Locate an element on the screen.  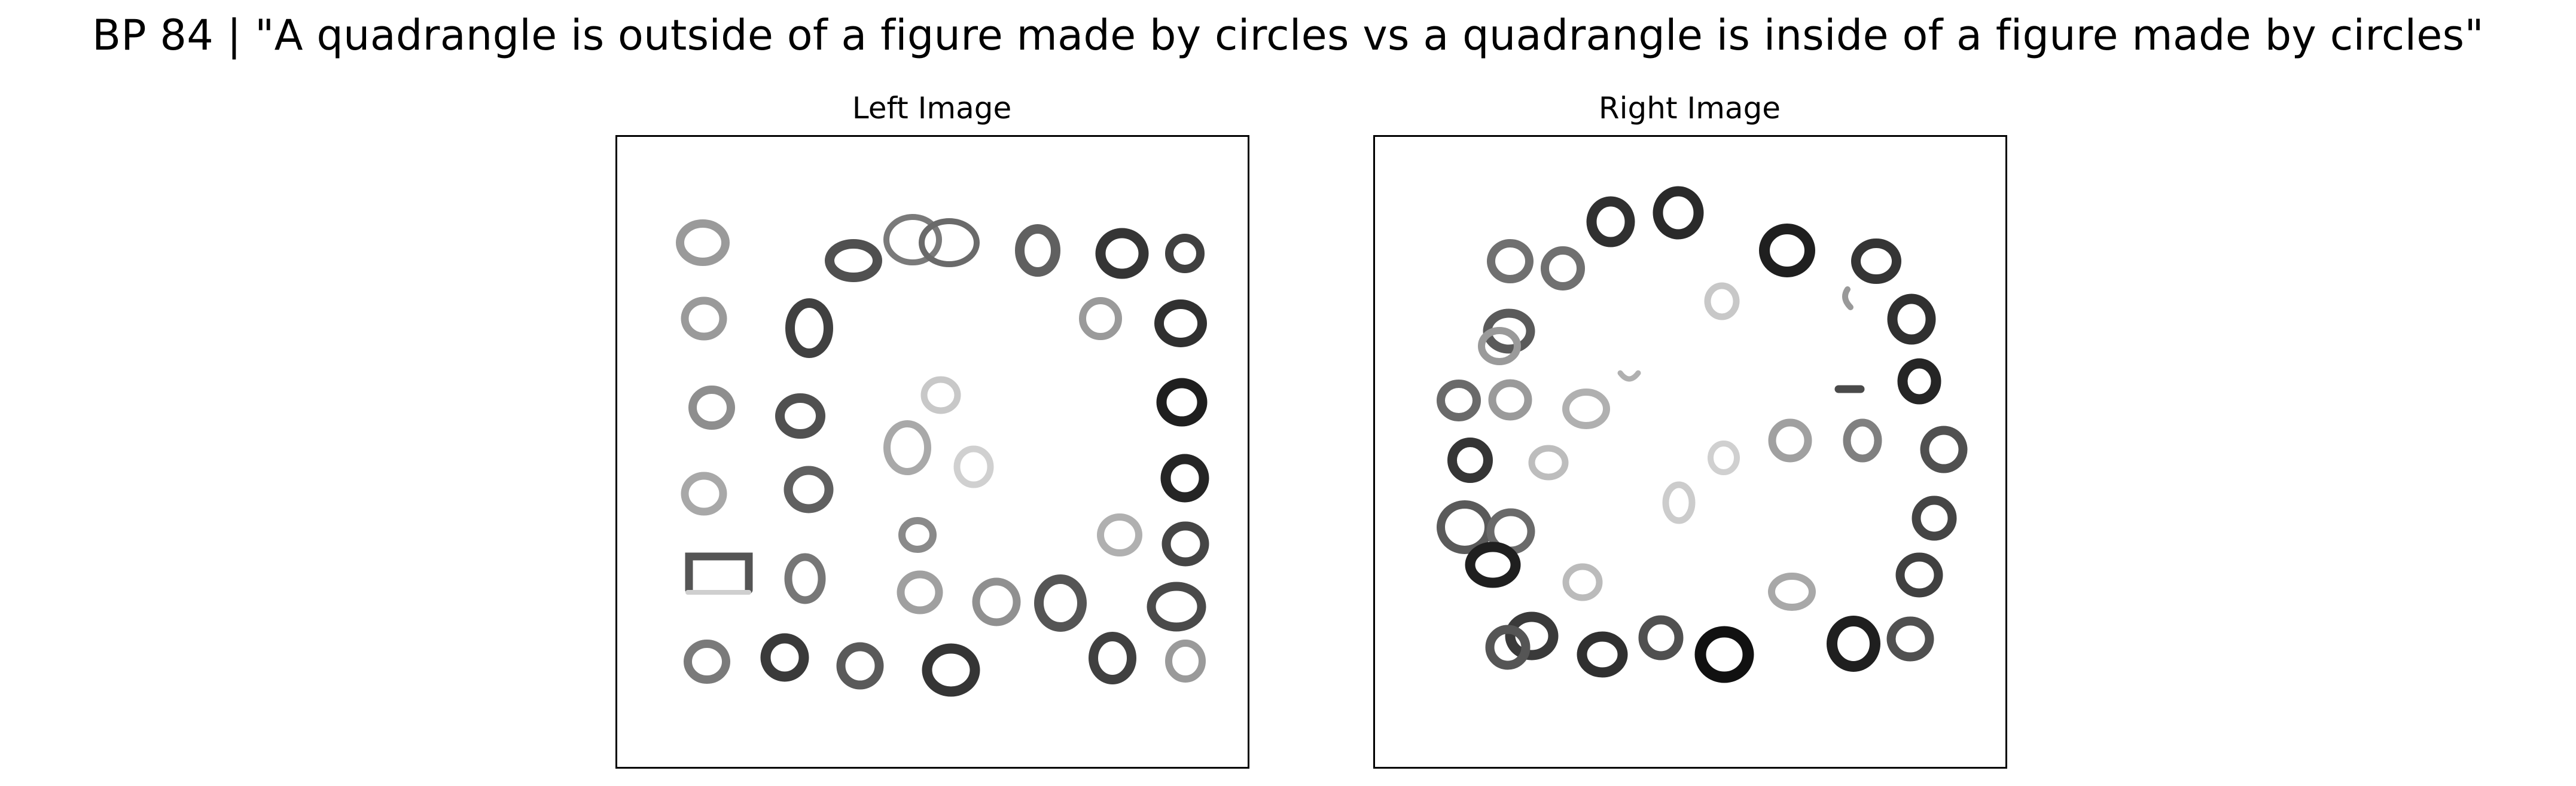
right-panel-title: Right Image is located at coordinates (1690, 109).